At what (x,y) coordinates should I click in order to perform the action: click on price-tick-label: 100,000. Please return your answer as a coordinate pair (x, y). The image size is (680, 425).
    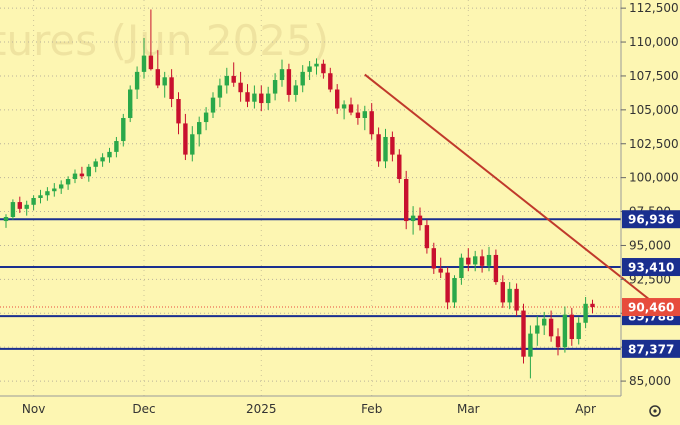
    Looking at the image, I should click on (654, 178).